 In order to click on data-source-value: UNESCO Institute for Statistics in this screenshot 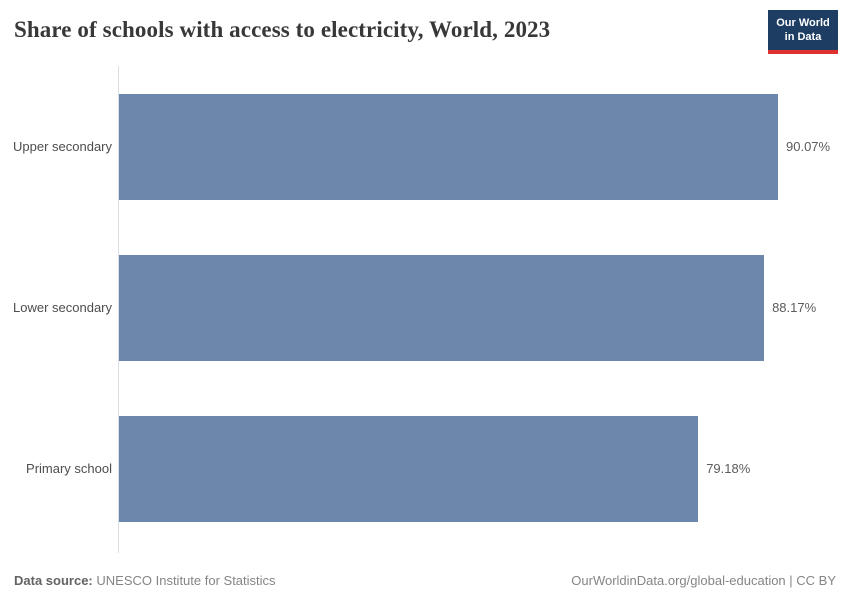, I will do `click(186, 580)`.